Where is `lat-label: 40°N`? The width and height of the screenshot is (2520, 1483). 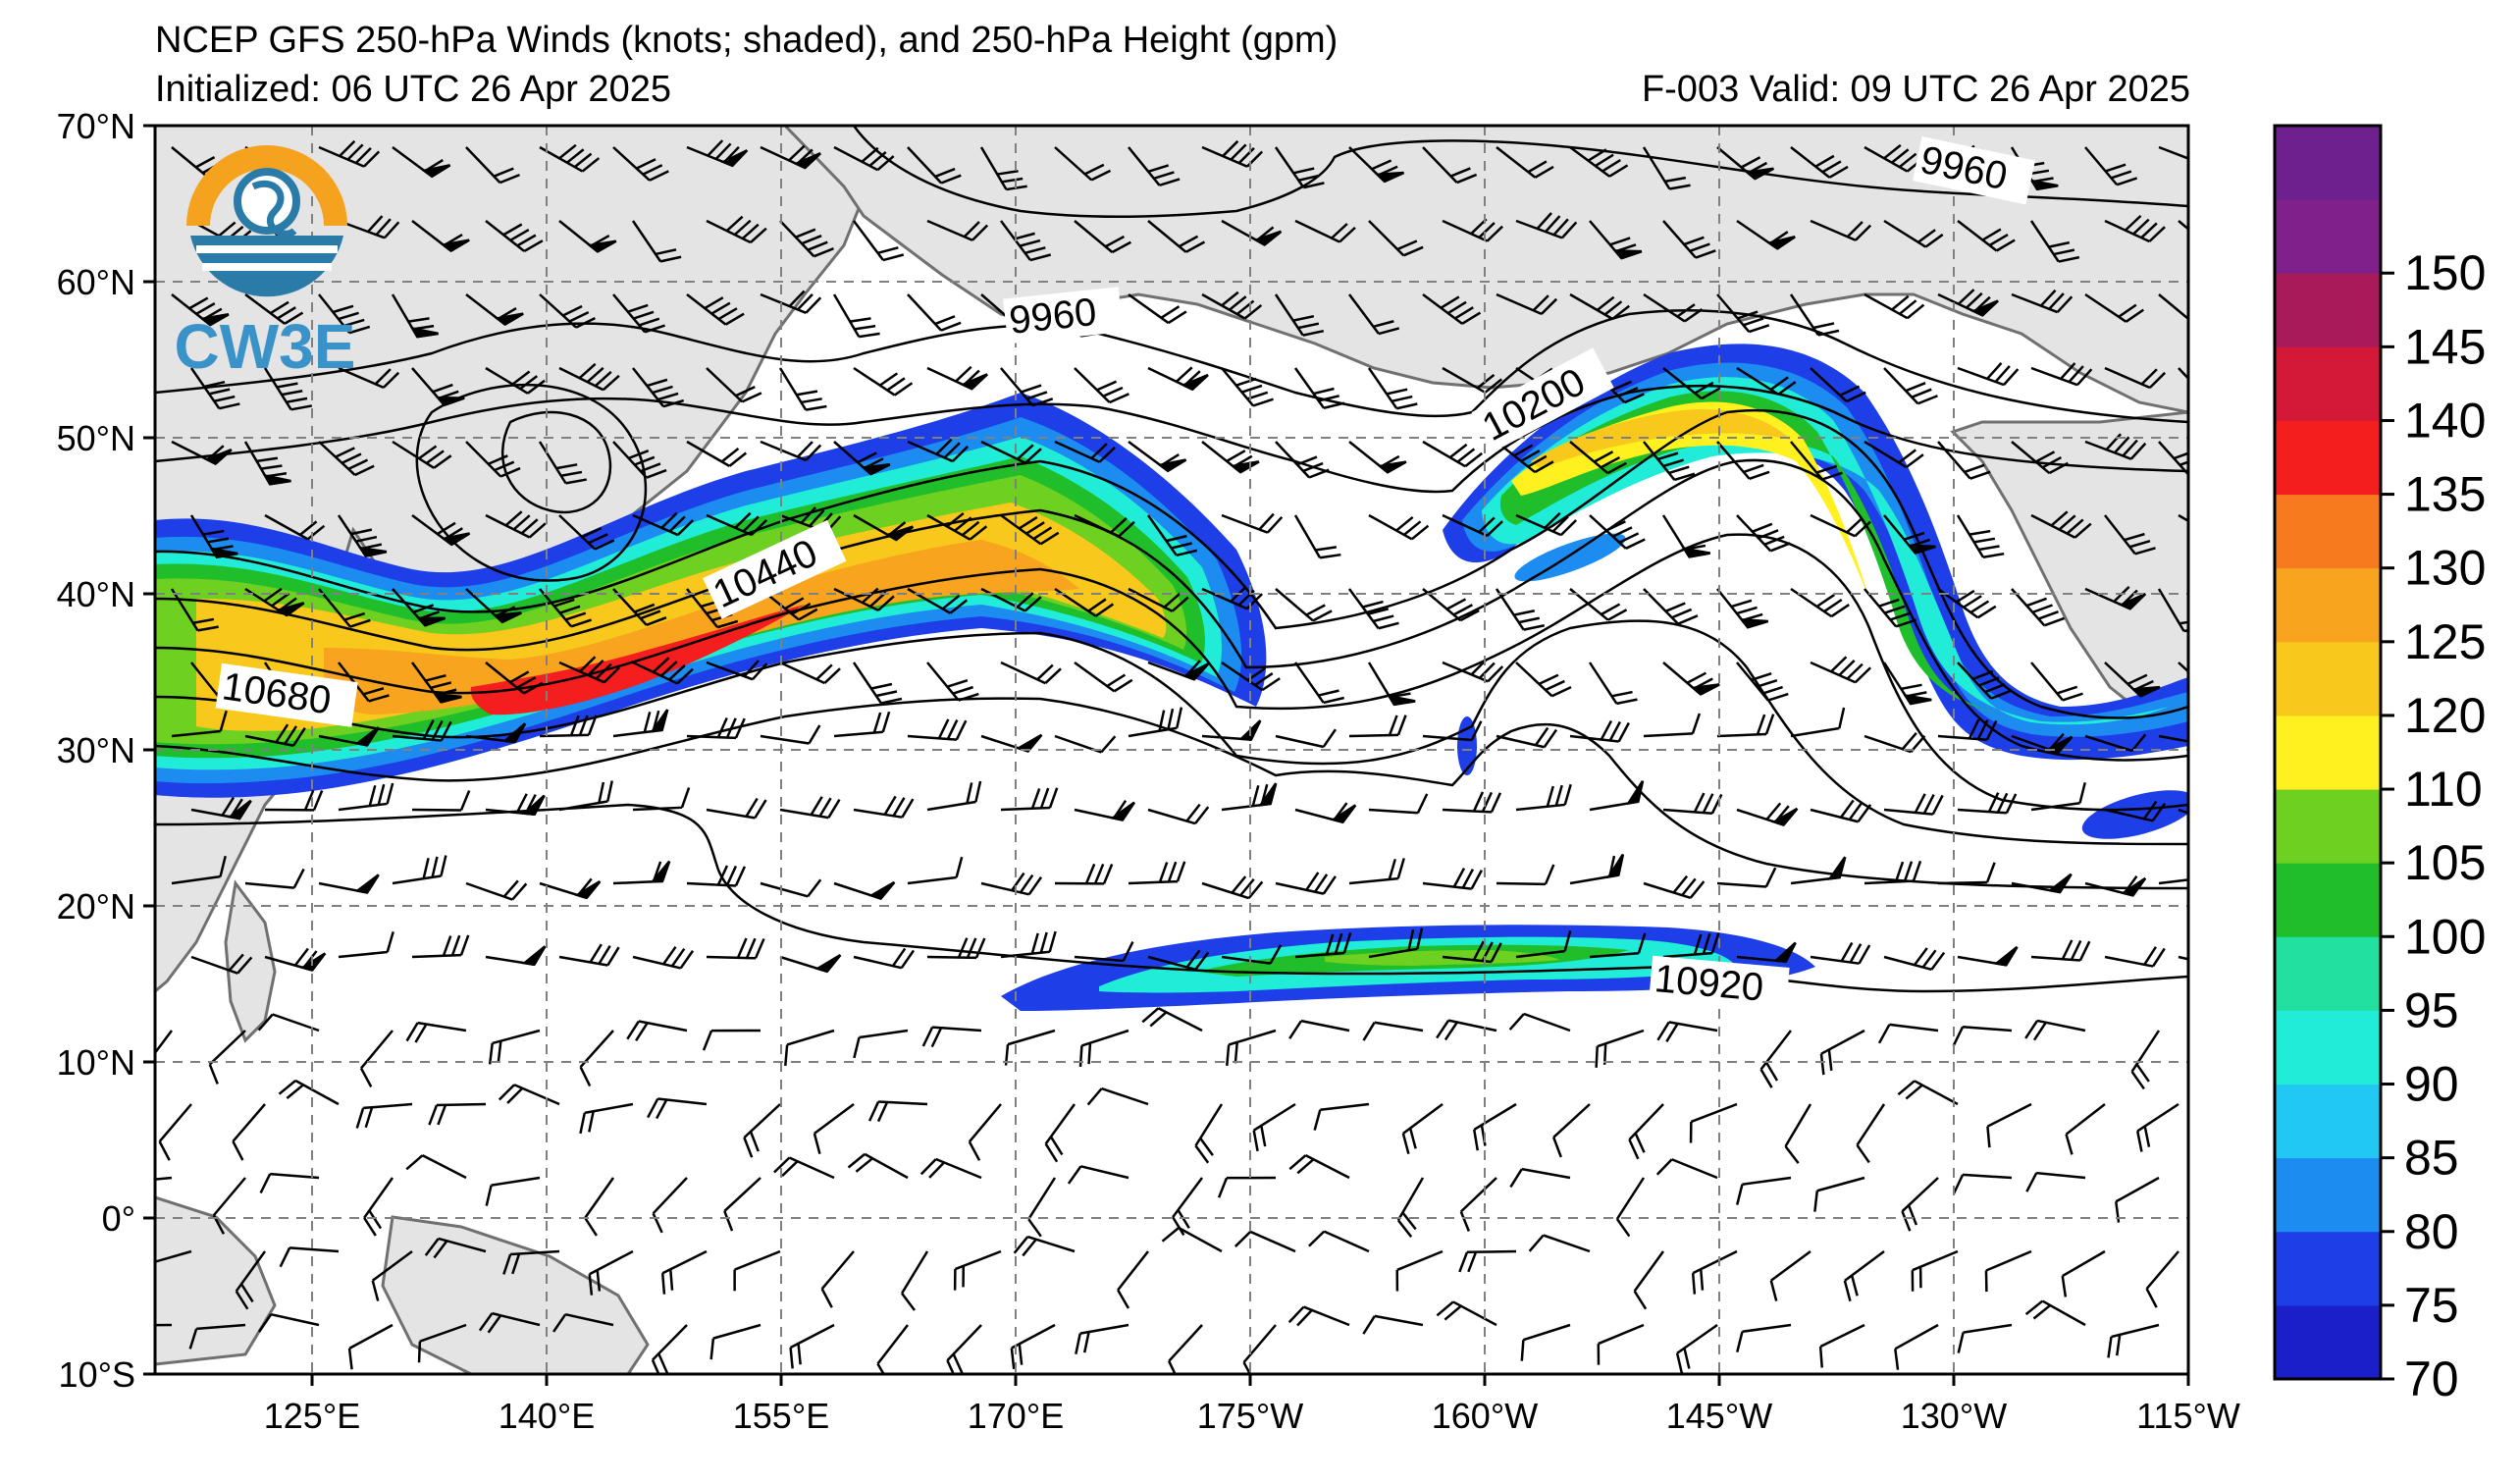
lat-label: 40°N is located at coordinates (96, 594).